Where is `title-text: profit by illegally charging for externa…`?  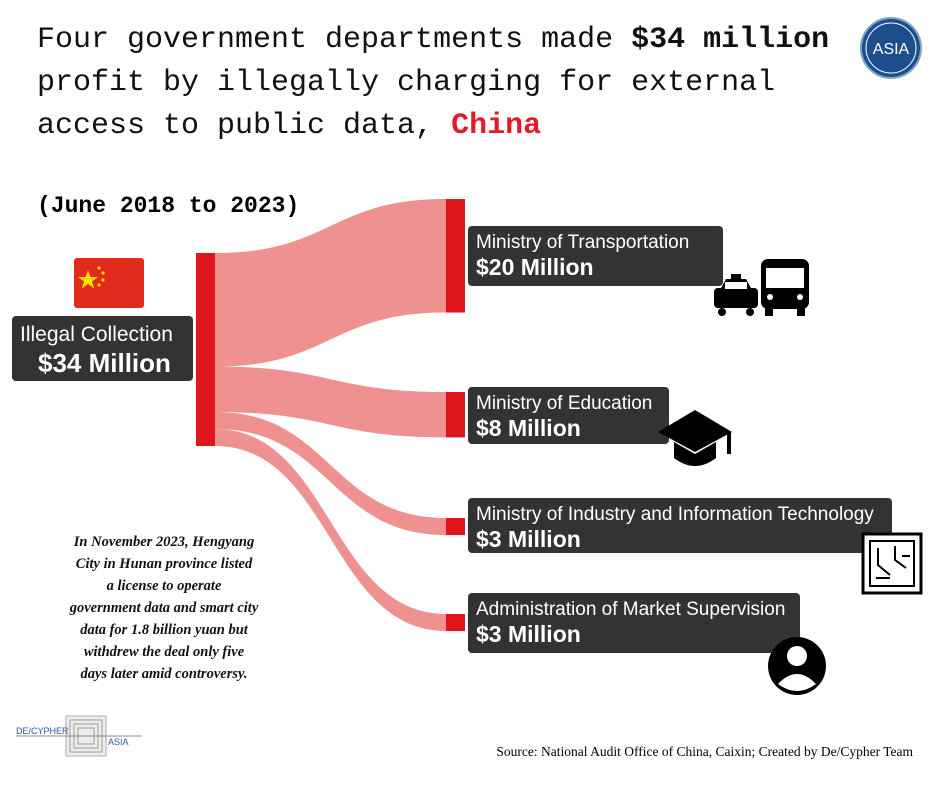
title-text: profit by illegally charging for externa… is located at coordinates (406, 83).